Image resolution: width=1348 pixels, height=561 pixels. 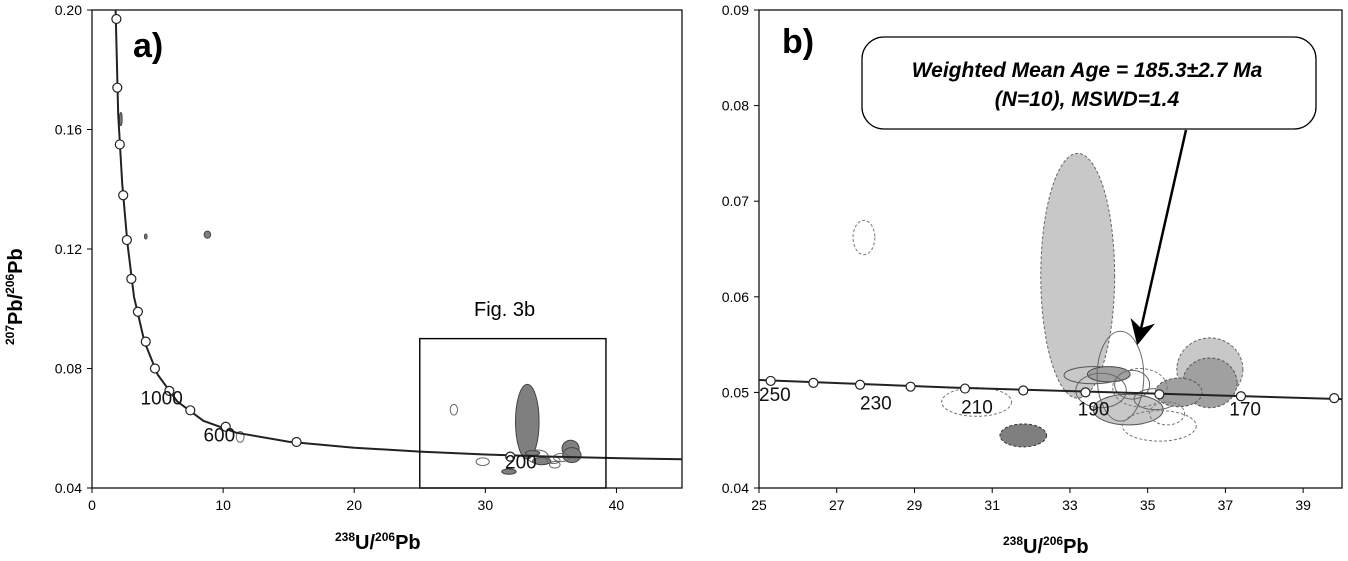 I want to click on x-tick-label: 25, so click(x=759, y=505).